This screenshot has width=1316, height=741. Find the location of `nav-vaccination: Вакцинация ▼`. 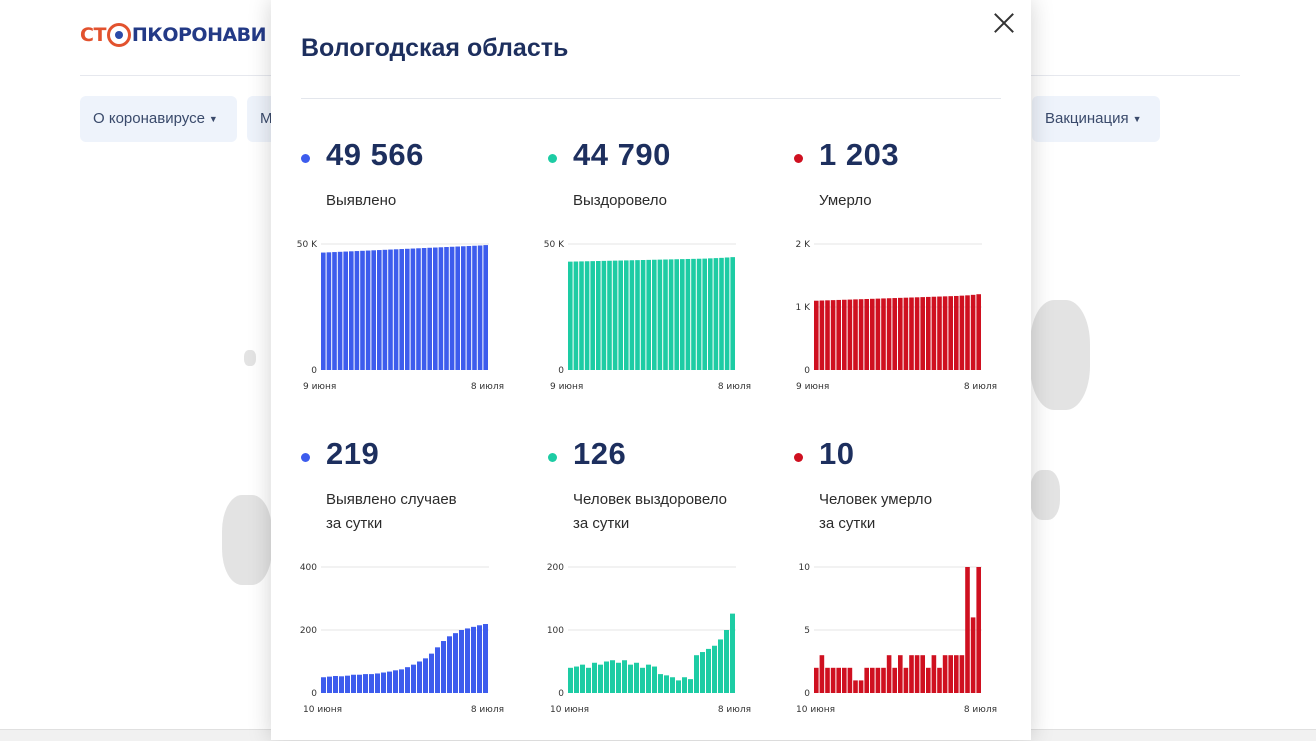

nav-vaccination: Вакцинация ▼ is located at coordinates (1096, 119).